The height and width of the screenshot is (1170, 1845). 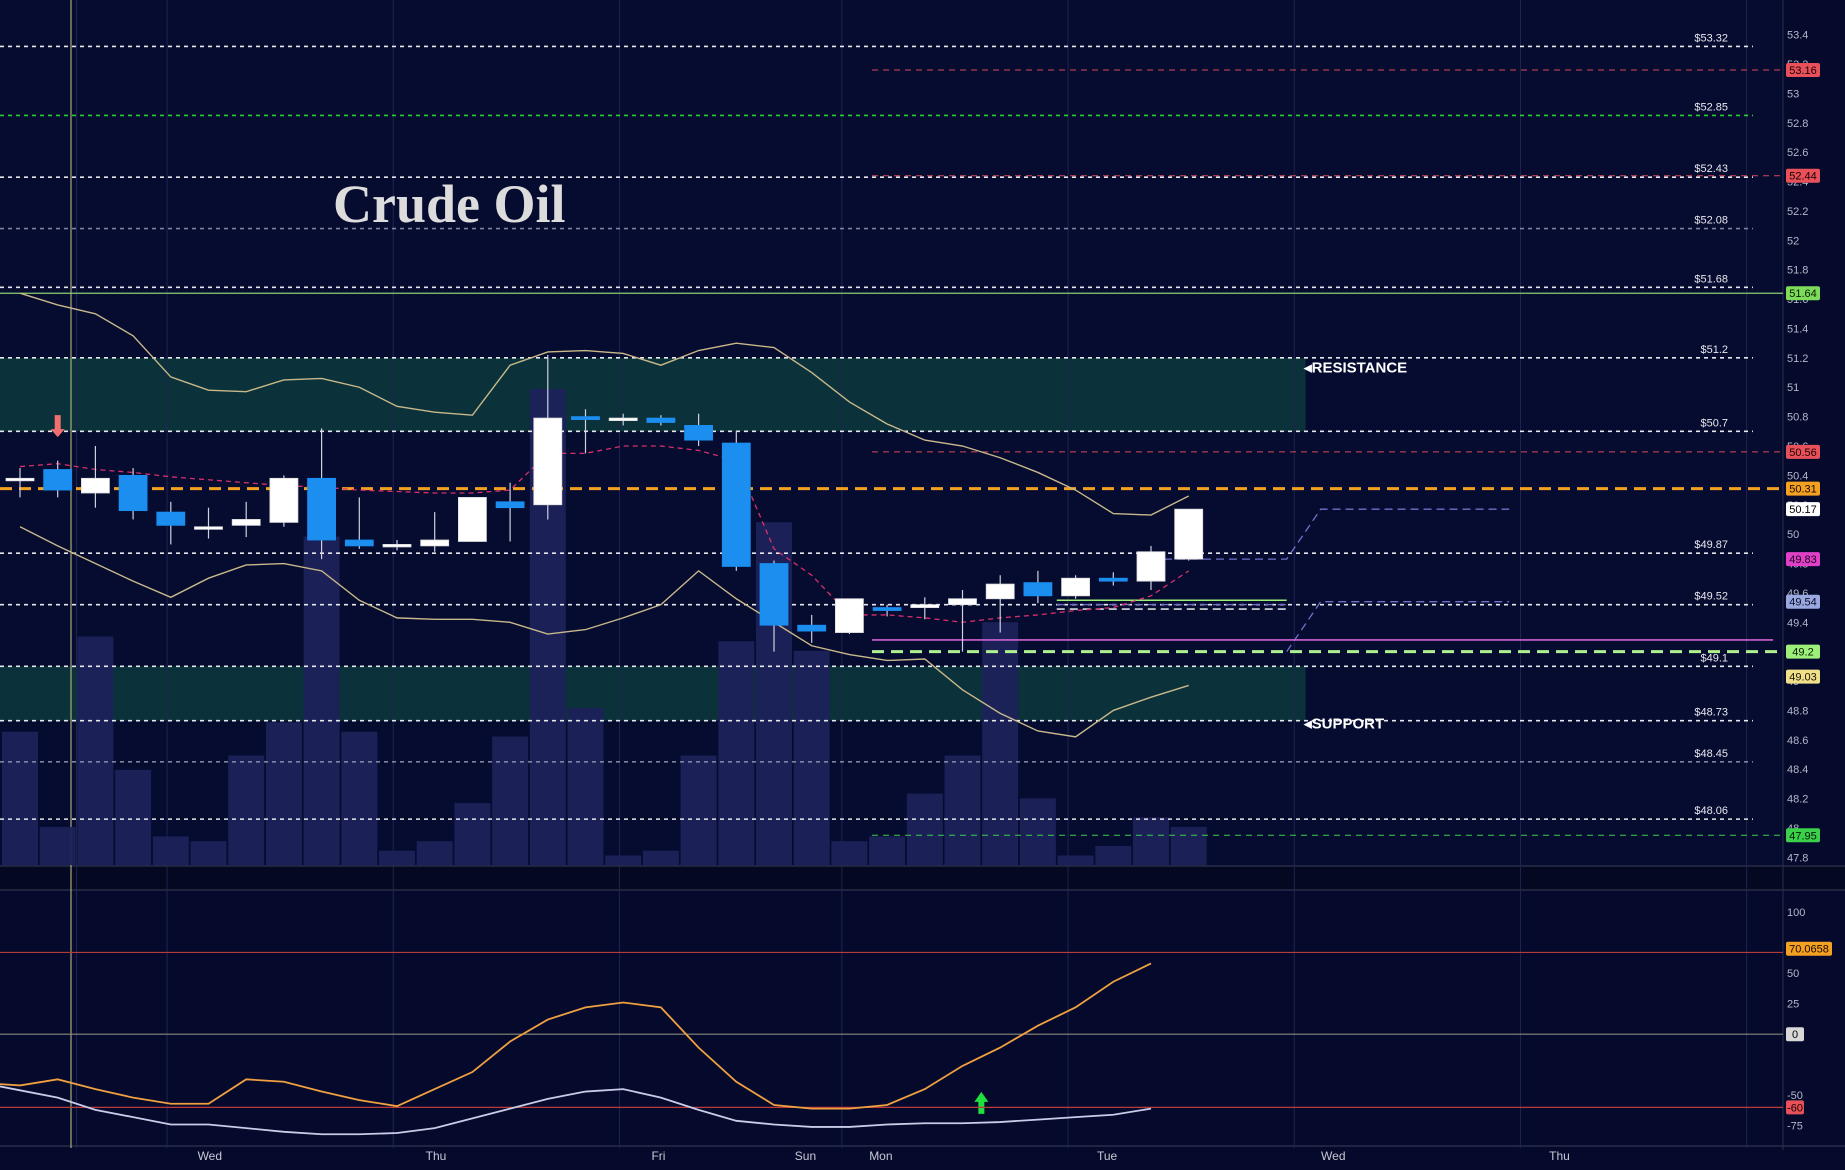 I want to click on oscillator-tick-label: 50, so click(x=1793, y=974).